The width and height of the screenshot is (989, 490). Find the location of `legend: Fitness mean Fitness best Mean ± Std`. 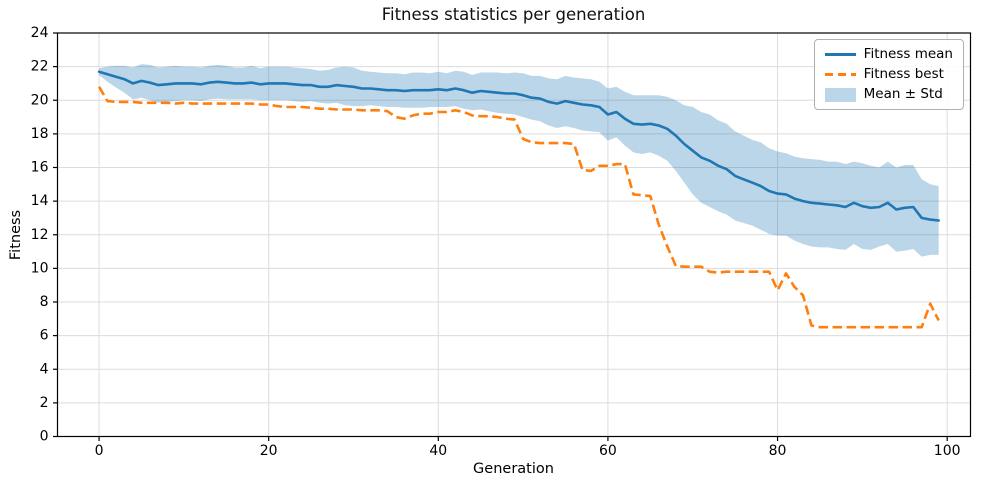

legend: Fitness mean Fitness best Mean ± Std is located at coordinates (888, 74).